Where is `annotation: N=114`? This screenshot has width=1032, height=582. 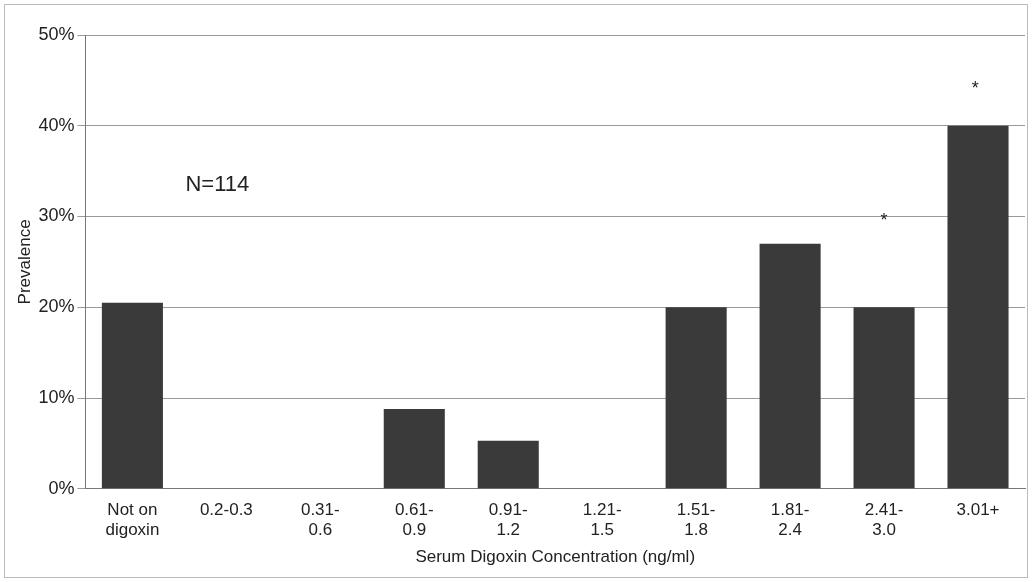
annotation: N=114 is located at coordinates (217, 183).